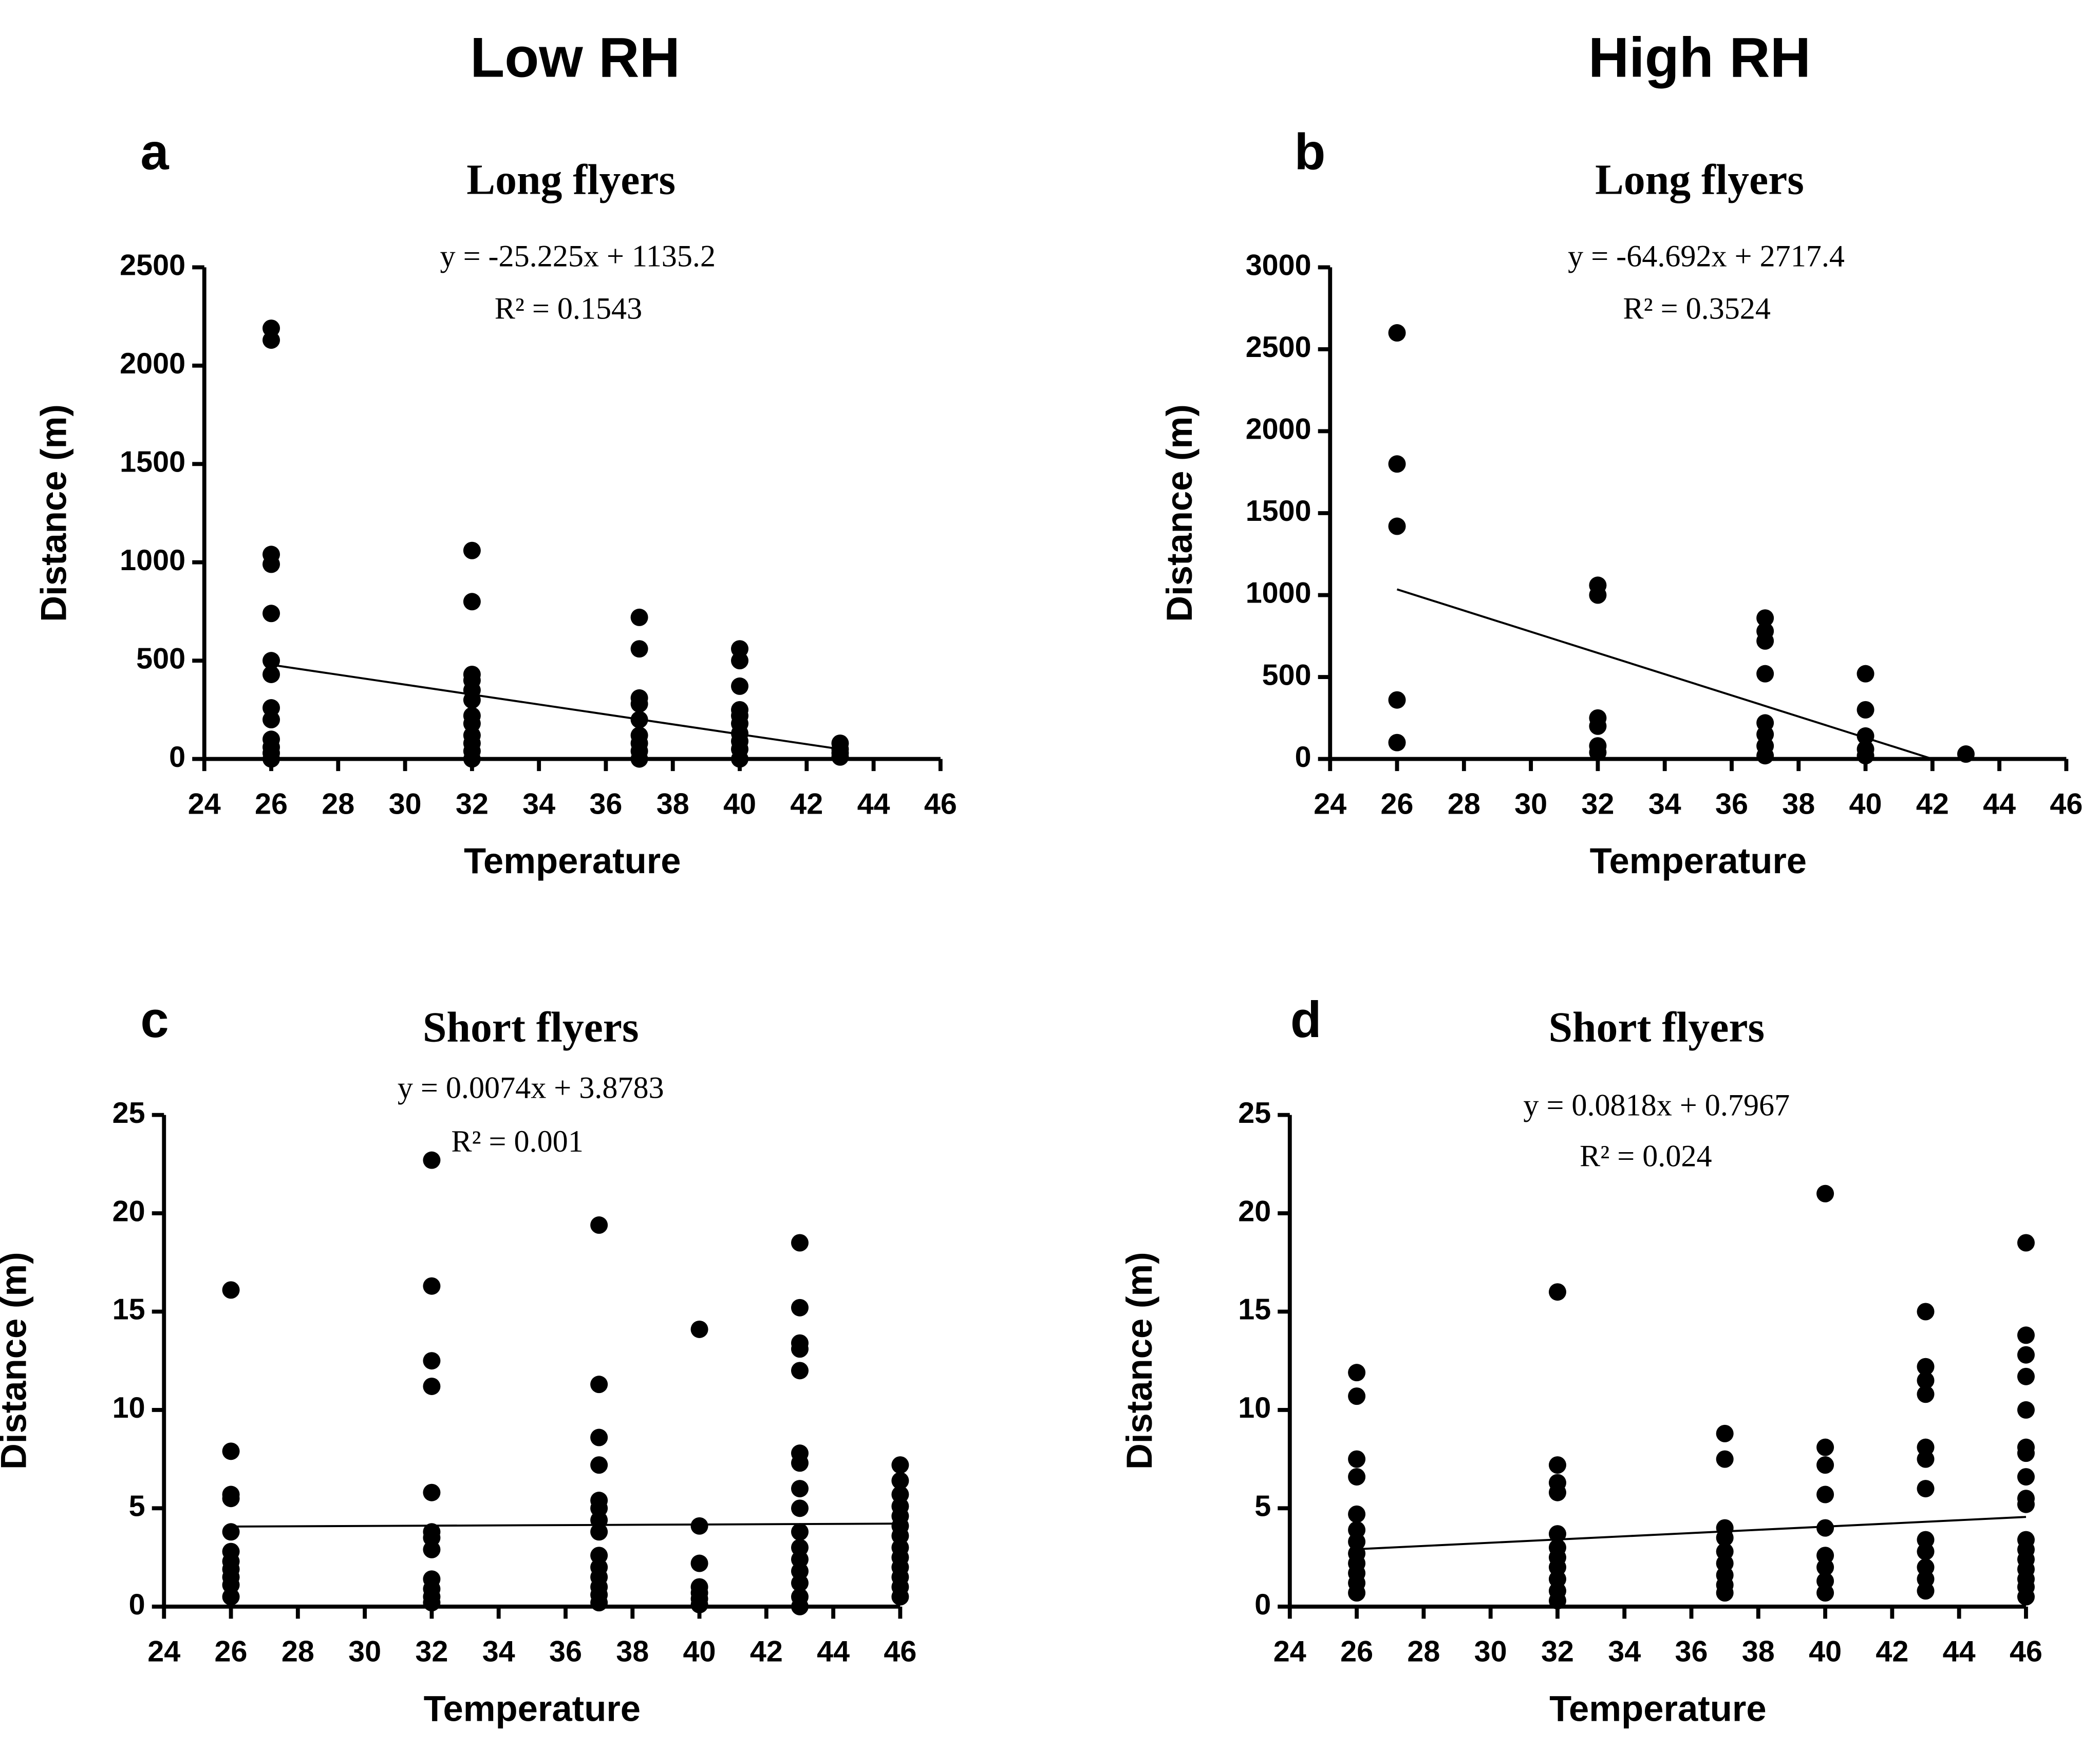 The width and height of the screenshot is (2100, 1749). What do you see at coordinates (2026, 1651) in the screenshot?
I see `x-tick-label: 46` at bounding box center [2026, 1651].